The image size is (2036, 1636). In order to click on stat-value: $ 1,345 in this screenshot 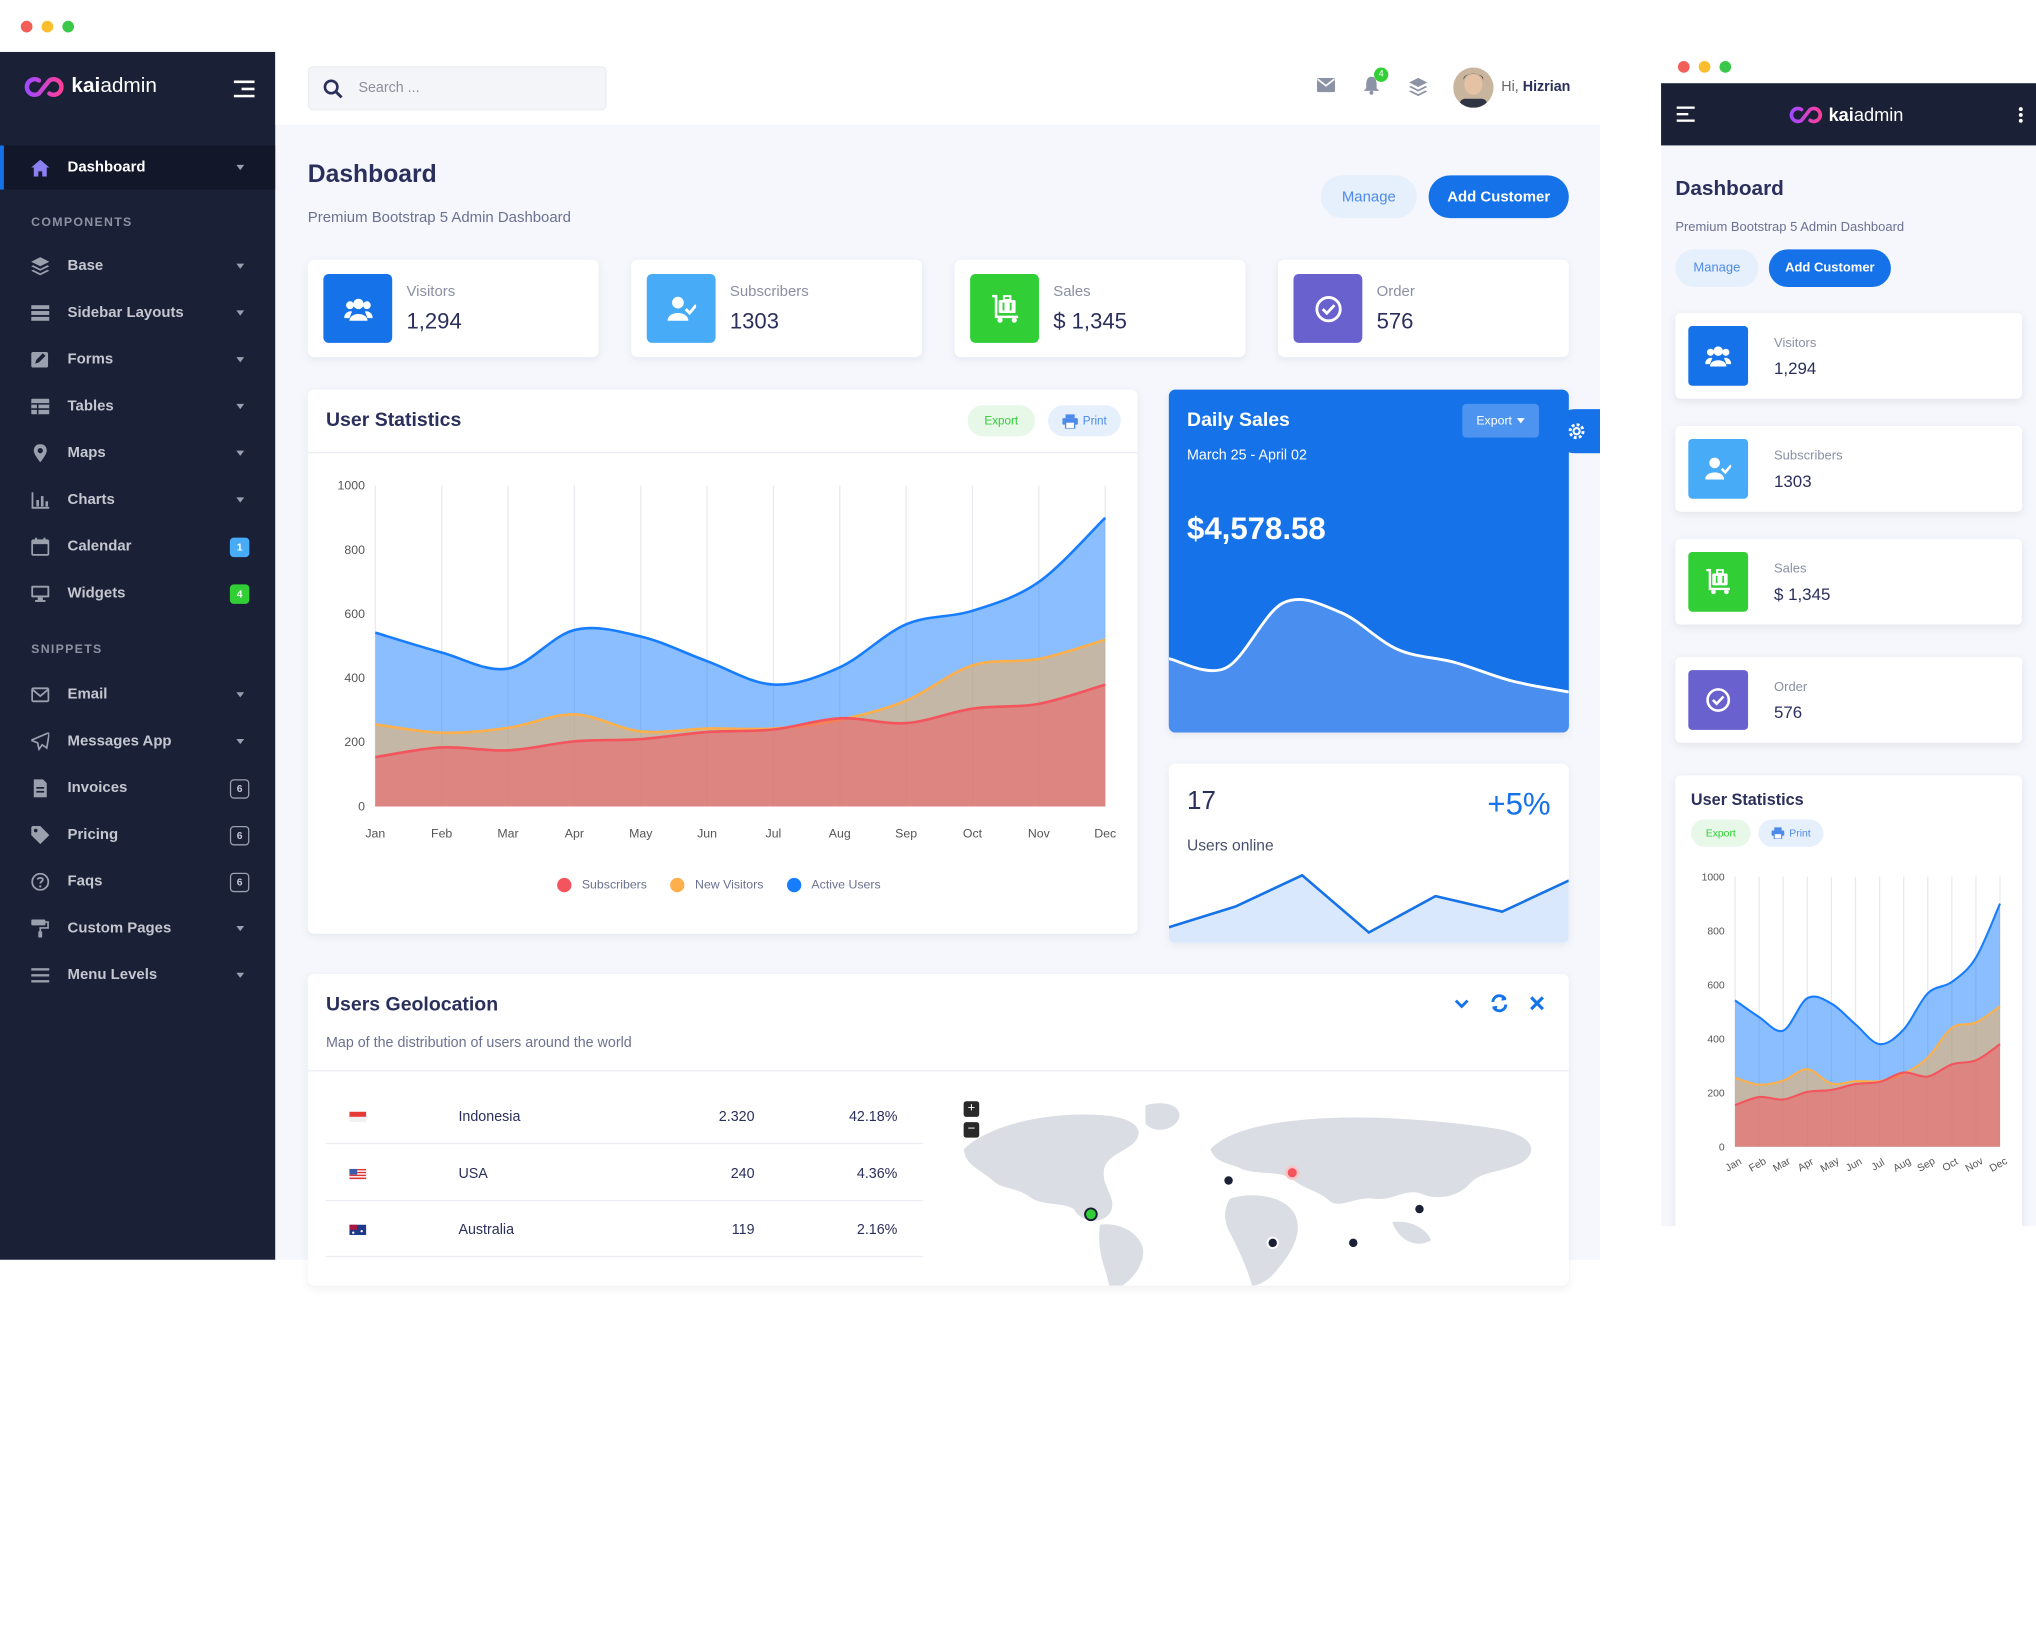, I will do `click(1090, 321)`.